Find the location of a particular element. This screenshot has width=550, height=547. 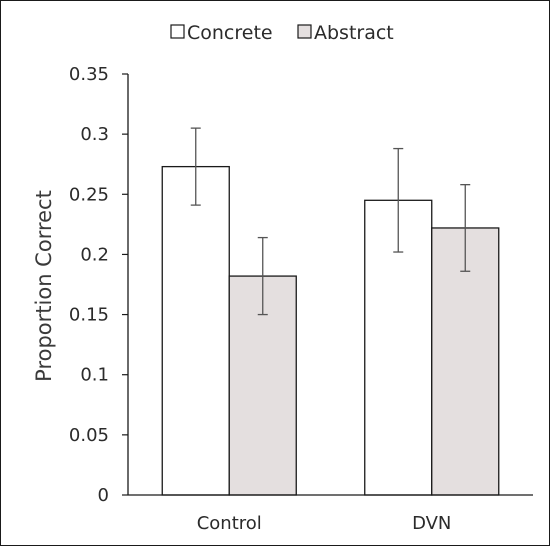

y-axis-ticks: 0 0.05 0.1 0.15 0.2 0.25 0.3 0.35 is located at coordinates (98, 285).